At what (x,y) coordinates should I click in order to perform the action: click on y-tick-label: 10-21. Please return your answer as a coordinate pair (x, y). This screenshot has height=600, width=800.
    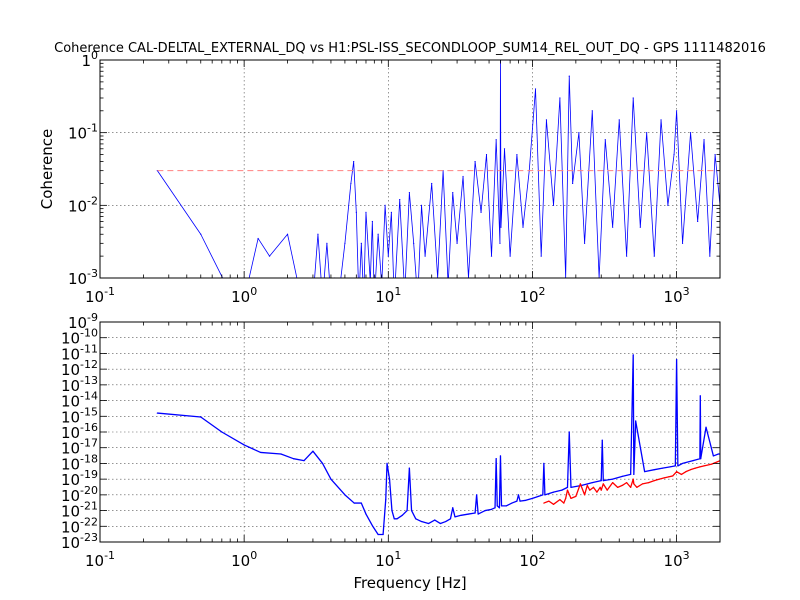
    Looking at the image, I should click on (79, 510).